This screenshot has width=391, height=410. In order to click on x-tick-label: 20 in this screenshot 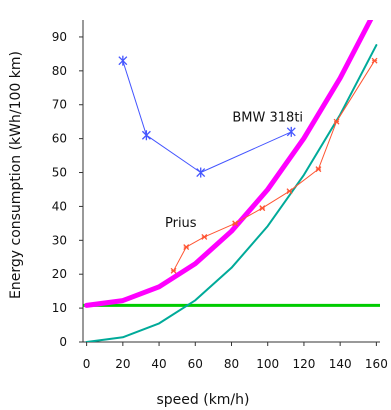, I will do `click(122, 364)`.